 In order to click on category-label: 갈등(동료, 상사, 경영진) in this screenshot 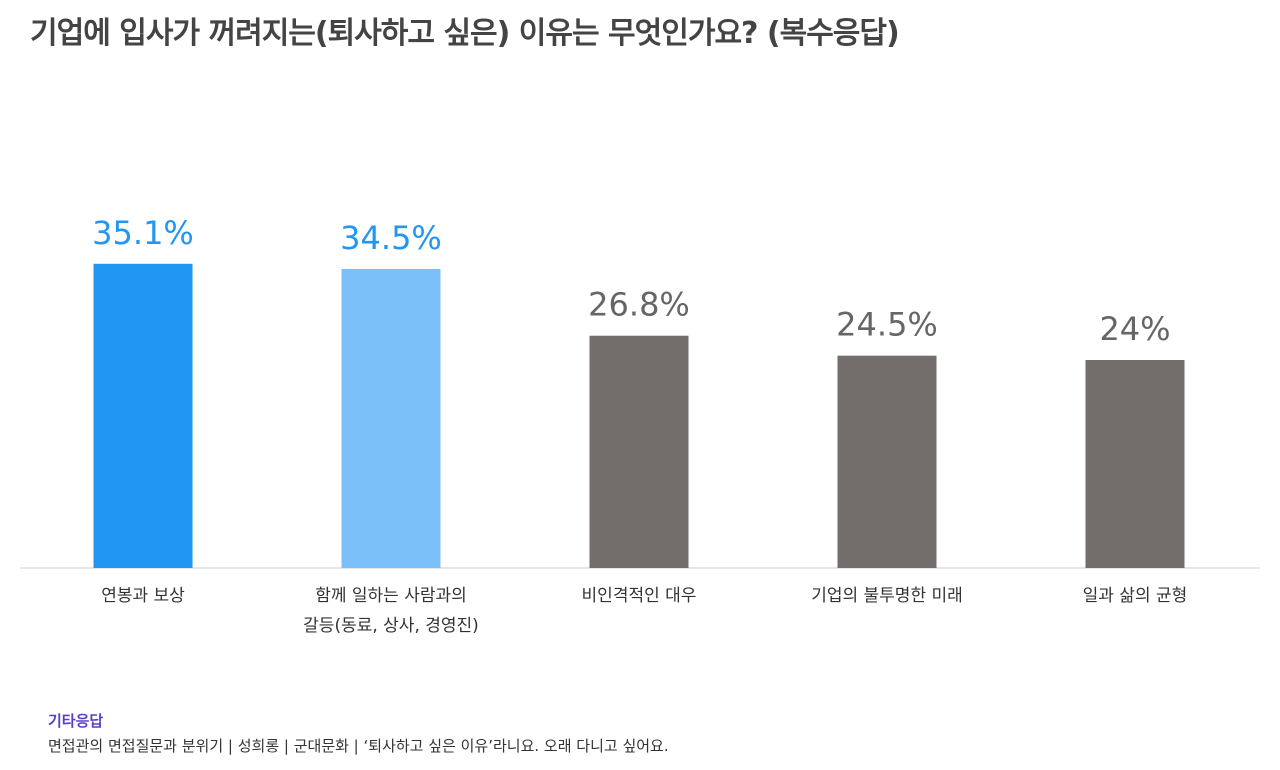, I will do `click(391, 626)`.